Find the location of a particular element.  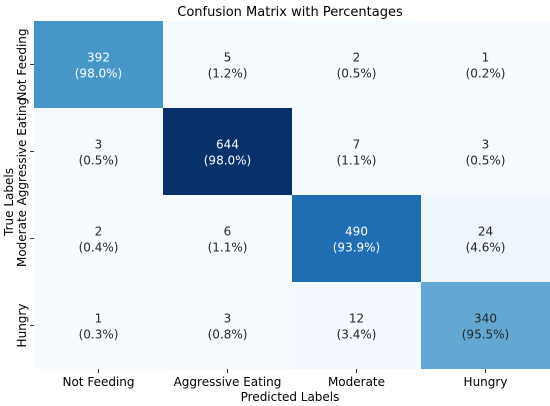

cell-count: 392 is located at coordinates (98, 58).